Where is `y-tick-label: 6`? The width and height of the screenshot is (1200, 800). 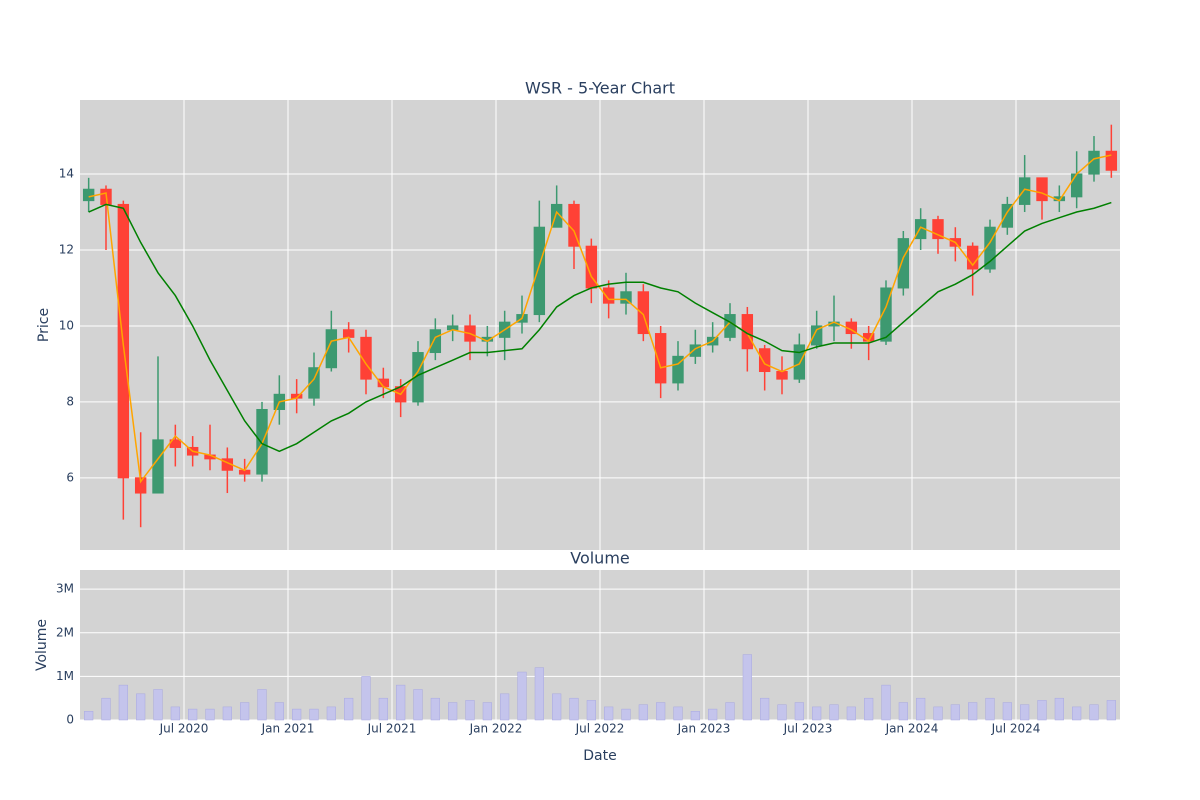 y-tick-label: 6 is located at coordinates (70, 477).